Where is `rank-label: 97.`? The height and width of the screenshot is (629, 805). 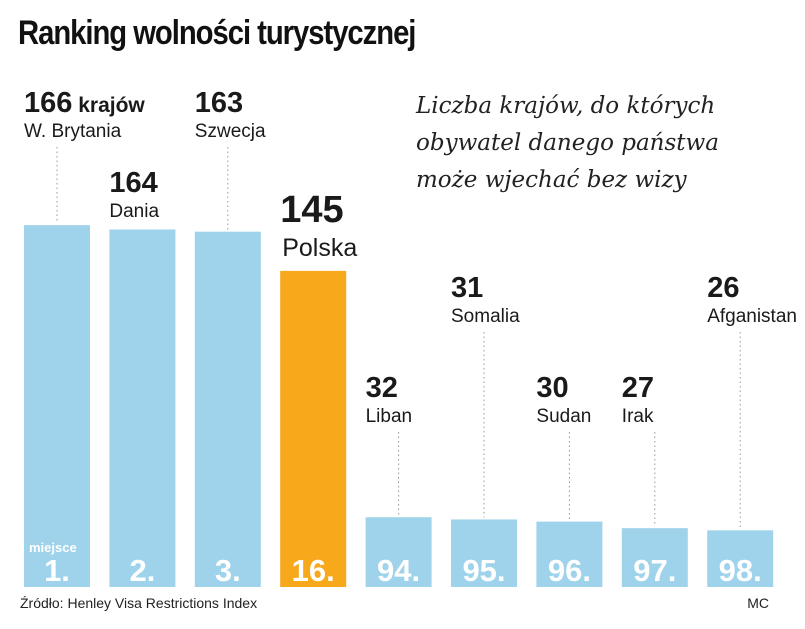
rank-label: 97. is located at coordinates (654, 570).